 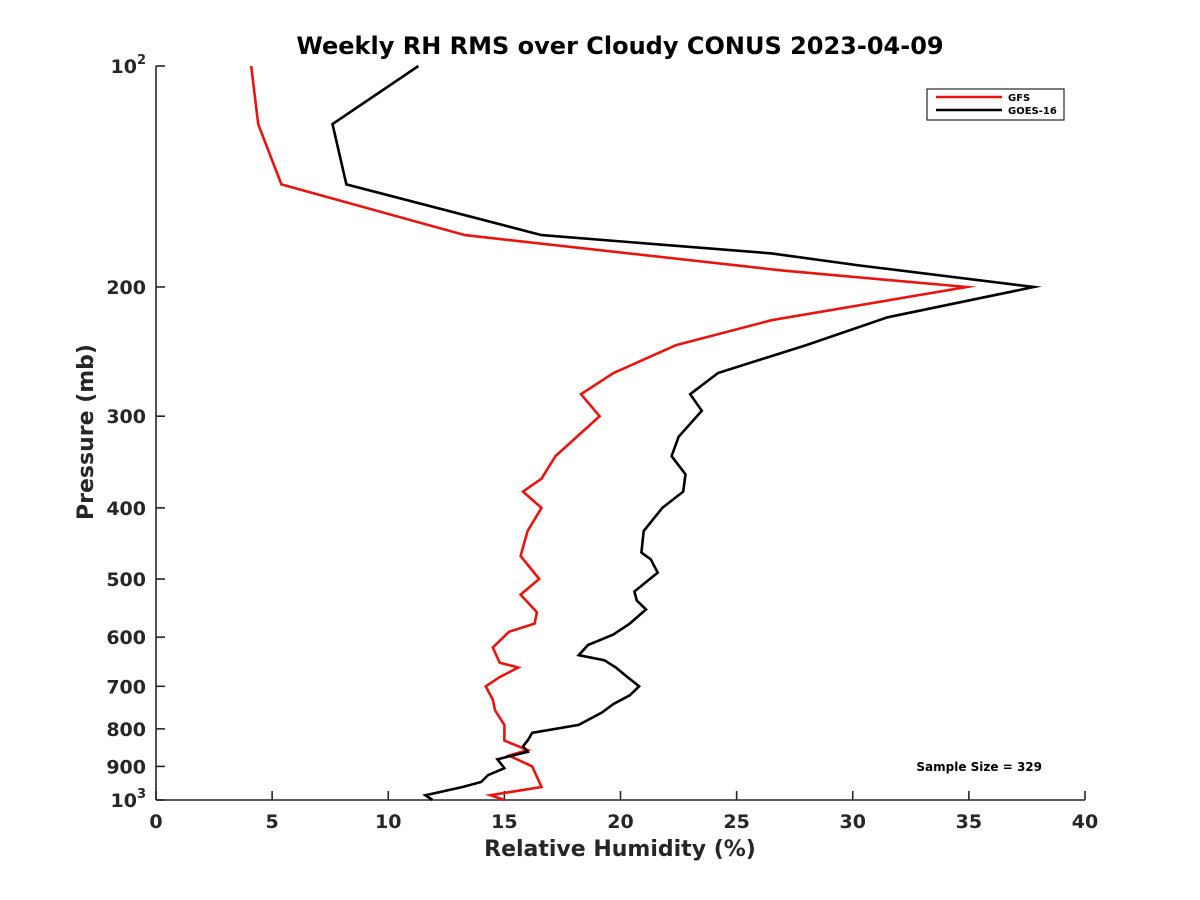 What do you see at coordinates (141, 60) in the screenshot?
I see `y-tick-label-exponent: 2` at bounding box center [141, 60].